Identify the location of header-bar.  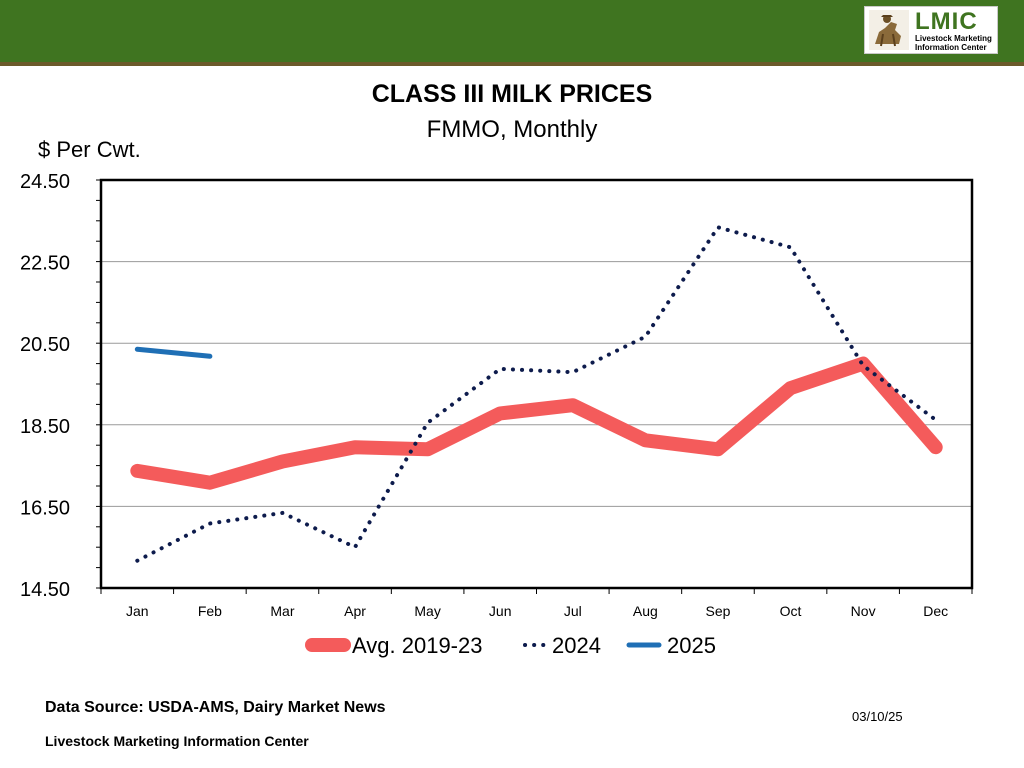
(512, 31).